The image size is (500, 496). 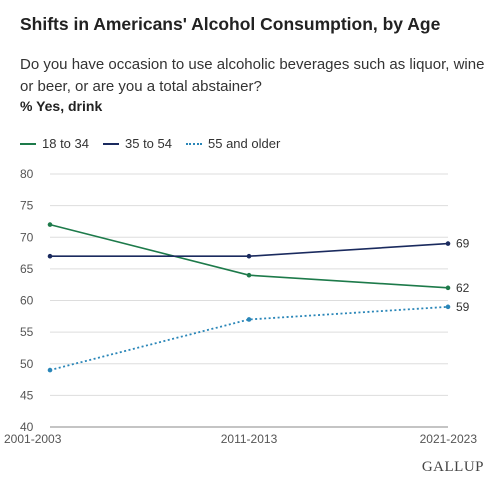 What do you see at coordinates (61, 106) in the screenshot?
I see `unit-label: % Yes, drink` at bounding box center [61, 106].